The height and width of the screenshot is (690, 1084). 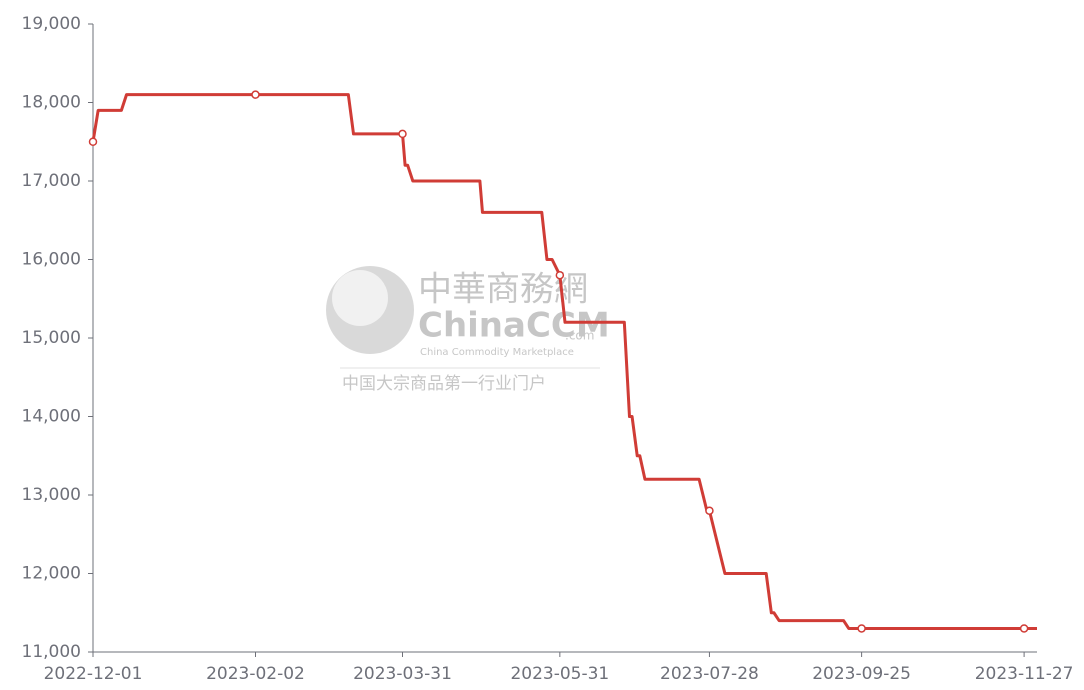 What do you see at coordinates (51, 103) in the screenshot?
I see `y-tick-label: 18,000` at bounding box center [51, 103].